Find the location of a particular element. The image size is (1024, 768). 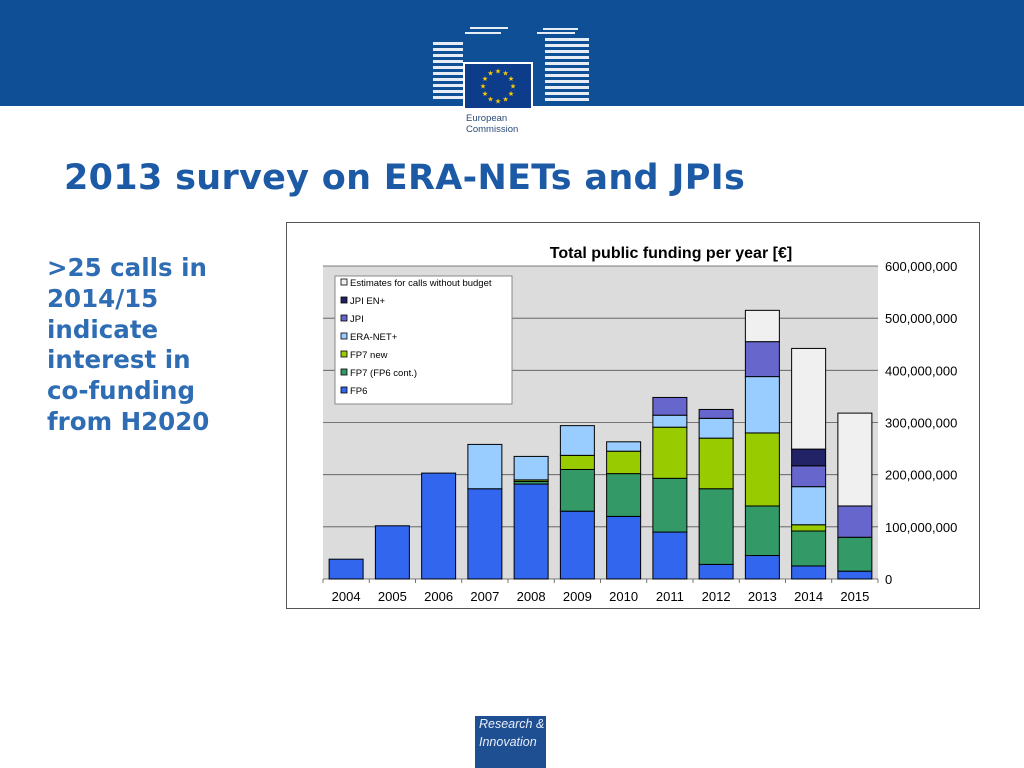

sidebar-line: interest in is located at coordinates (119, 360).